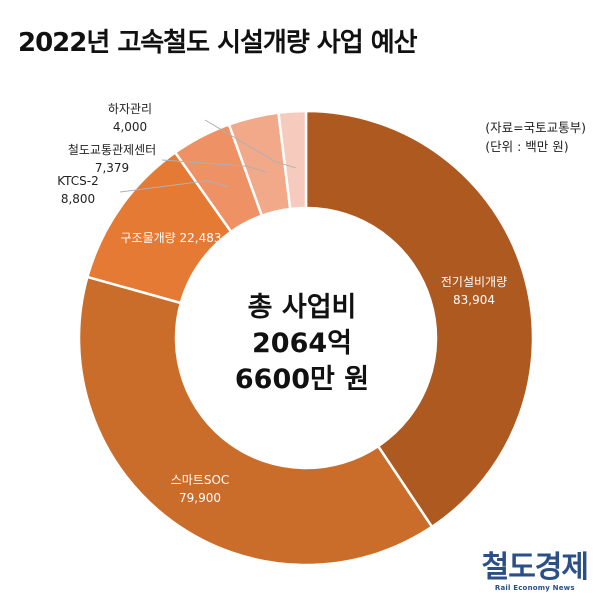 This screenshot has height=600, width=600. What do you see at coordinates (200, 480) in the screenshot?
I see `slice-label: 스마트SOC` at bounding box center [200, 480].